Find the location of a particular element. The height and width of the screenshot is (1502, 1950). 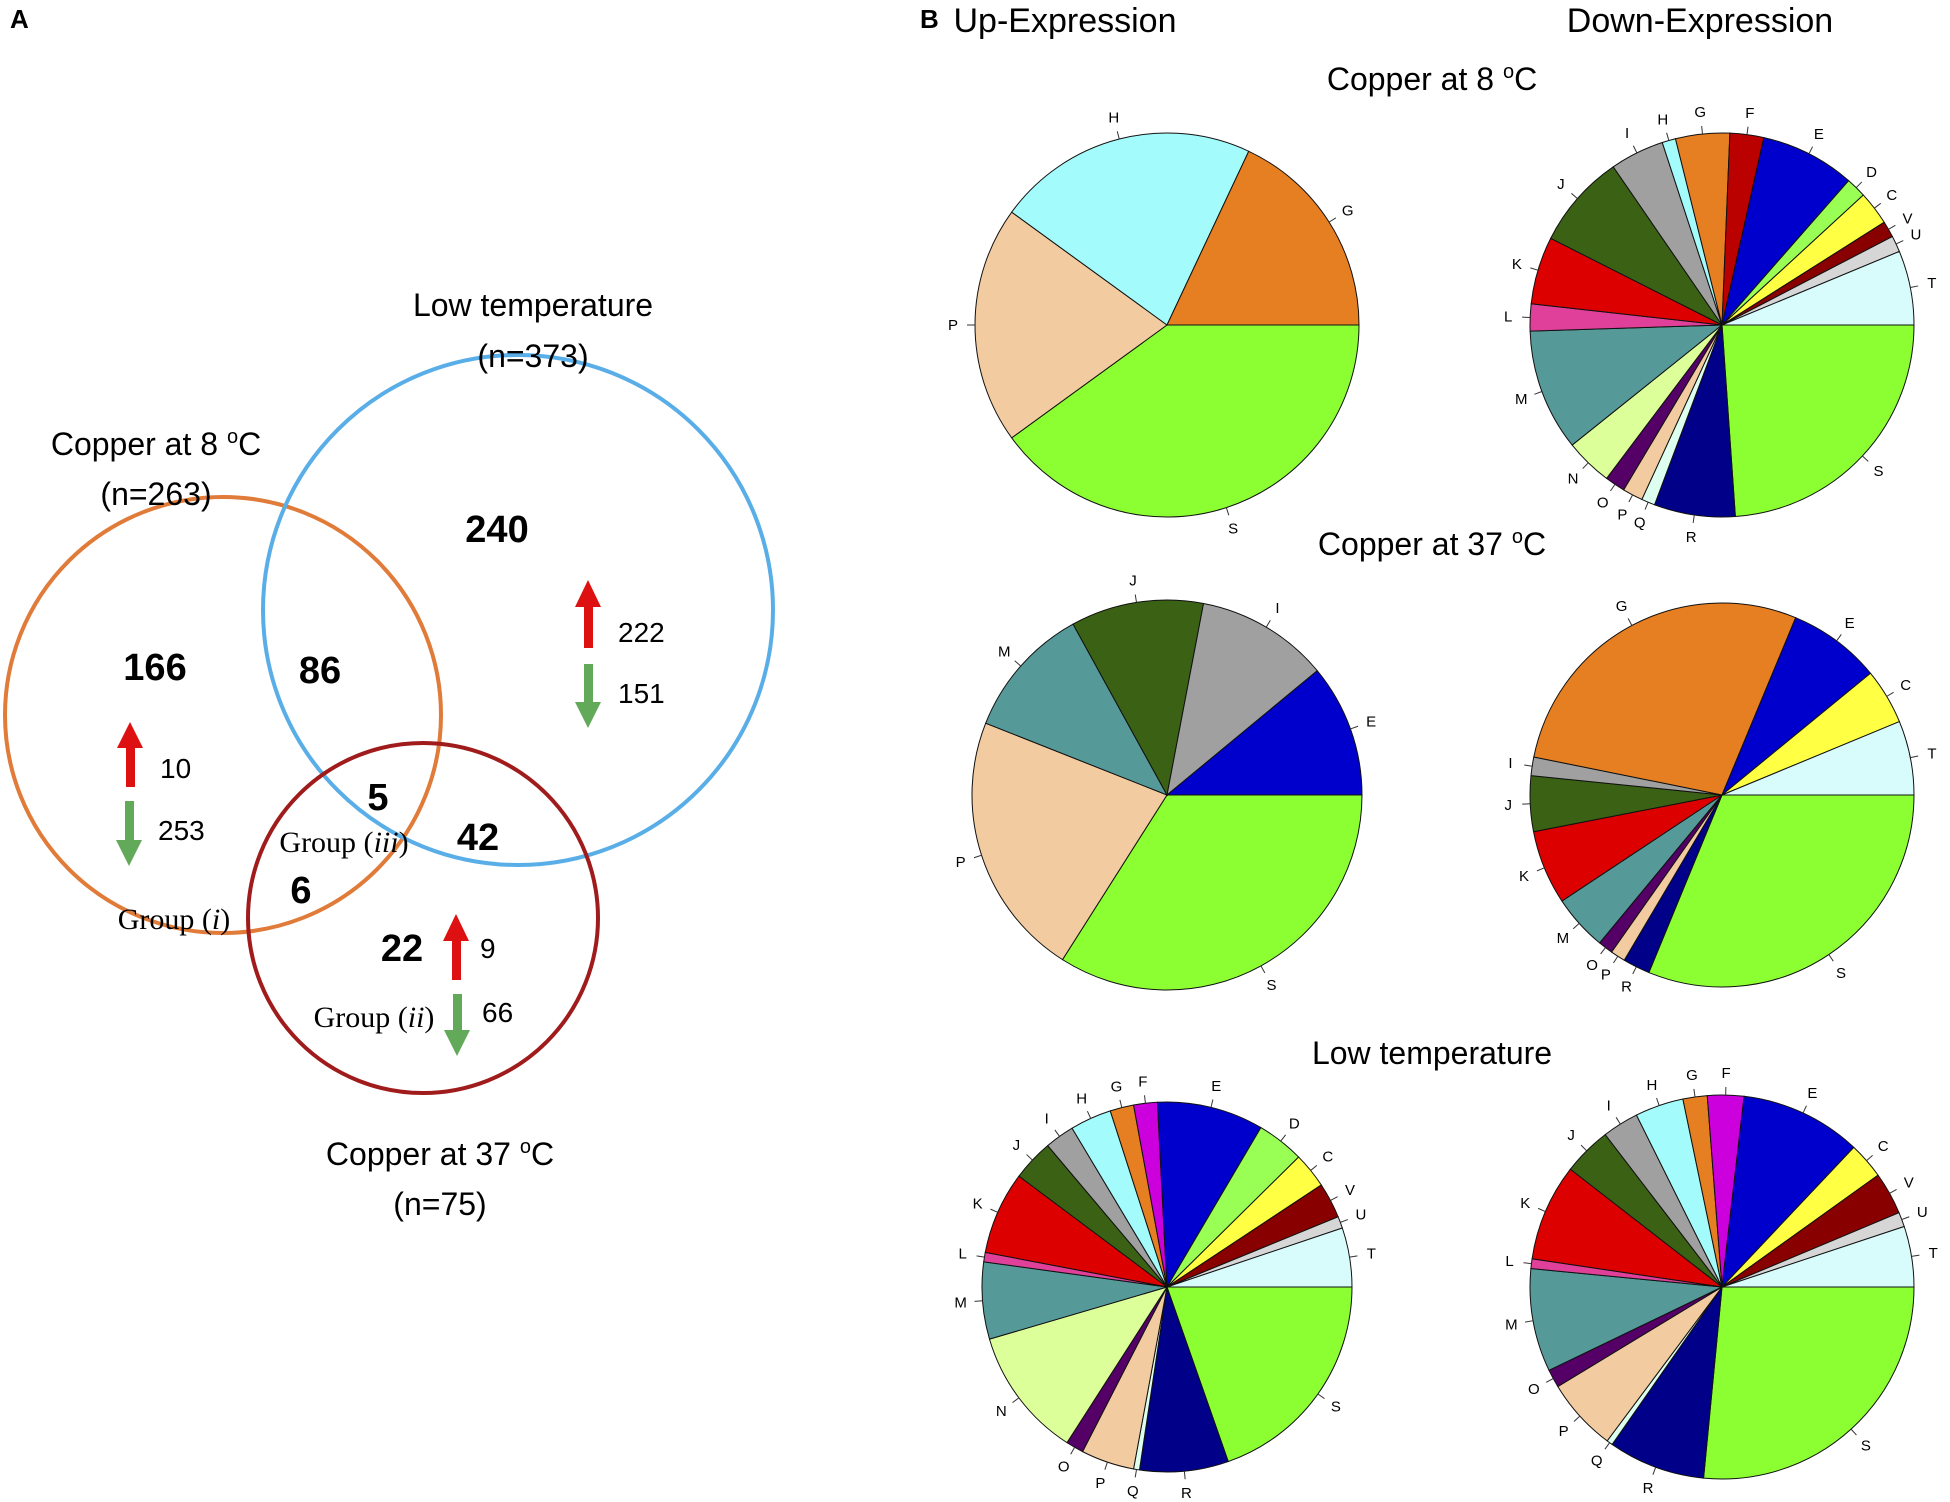

pie-tick-C is located at coordinates (1890, 694).